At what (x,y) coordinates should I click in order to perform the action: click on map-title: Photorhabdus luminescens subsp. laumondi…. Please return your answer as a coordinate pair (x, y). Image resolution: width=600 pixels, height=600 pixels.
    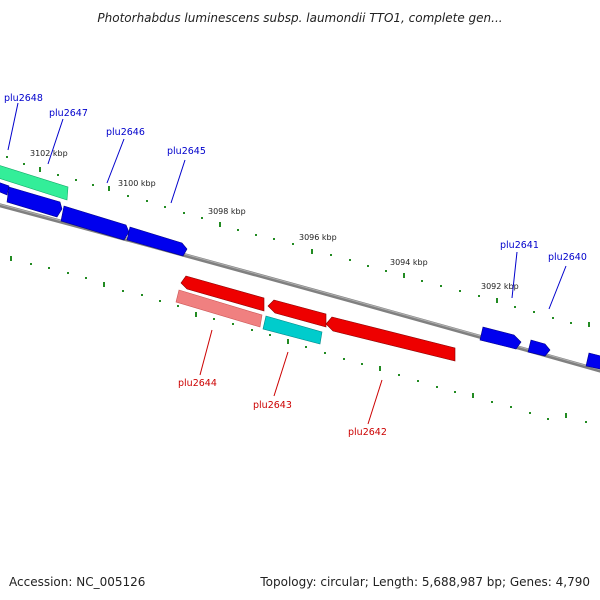
    Looking at the image, I should click on (299, 18).